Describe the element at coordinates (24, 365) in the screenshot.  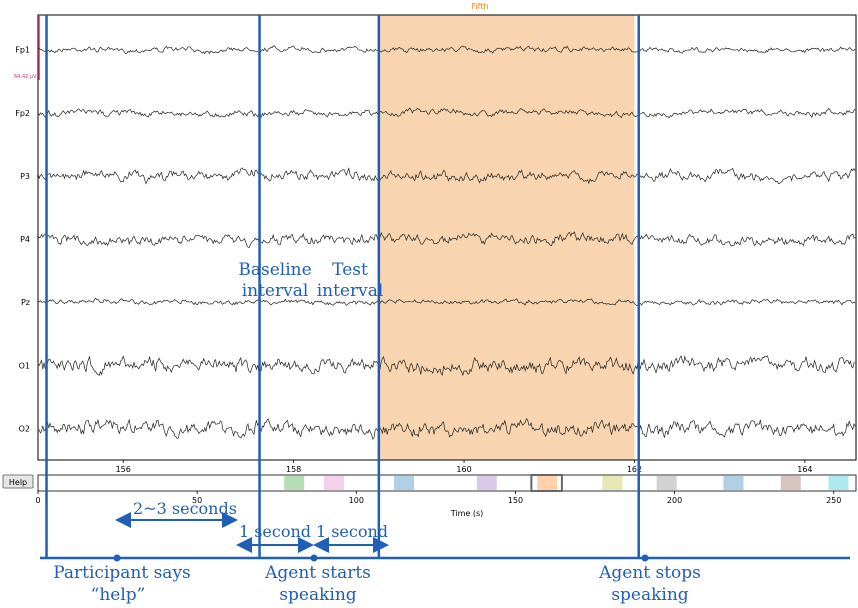
I see `channel-label-o1: O1` at that location.